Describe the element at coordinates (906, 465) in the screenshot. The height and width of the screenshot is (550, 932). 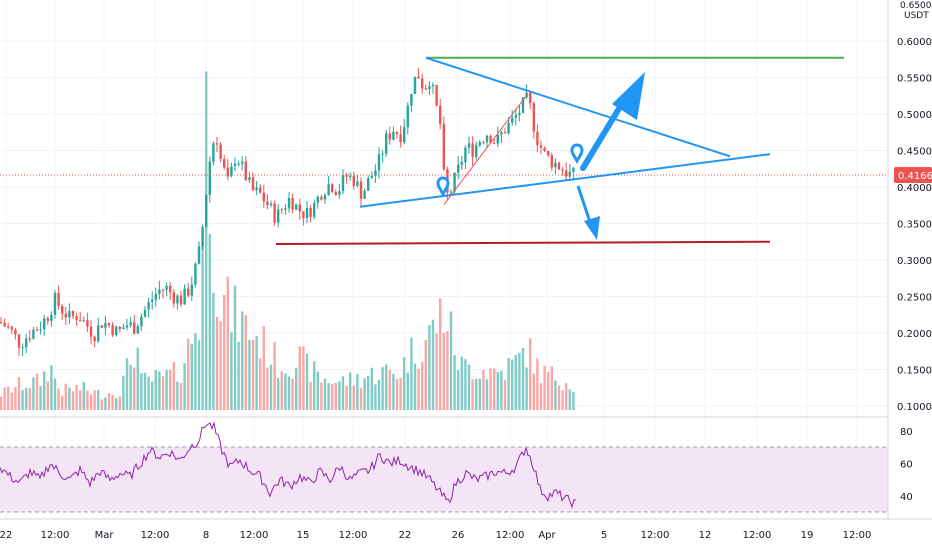
I see `rsi-axis: 80 60 40` at that location.